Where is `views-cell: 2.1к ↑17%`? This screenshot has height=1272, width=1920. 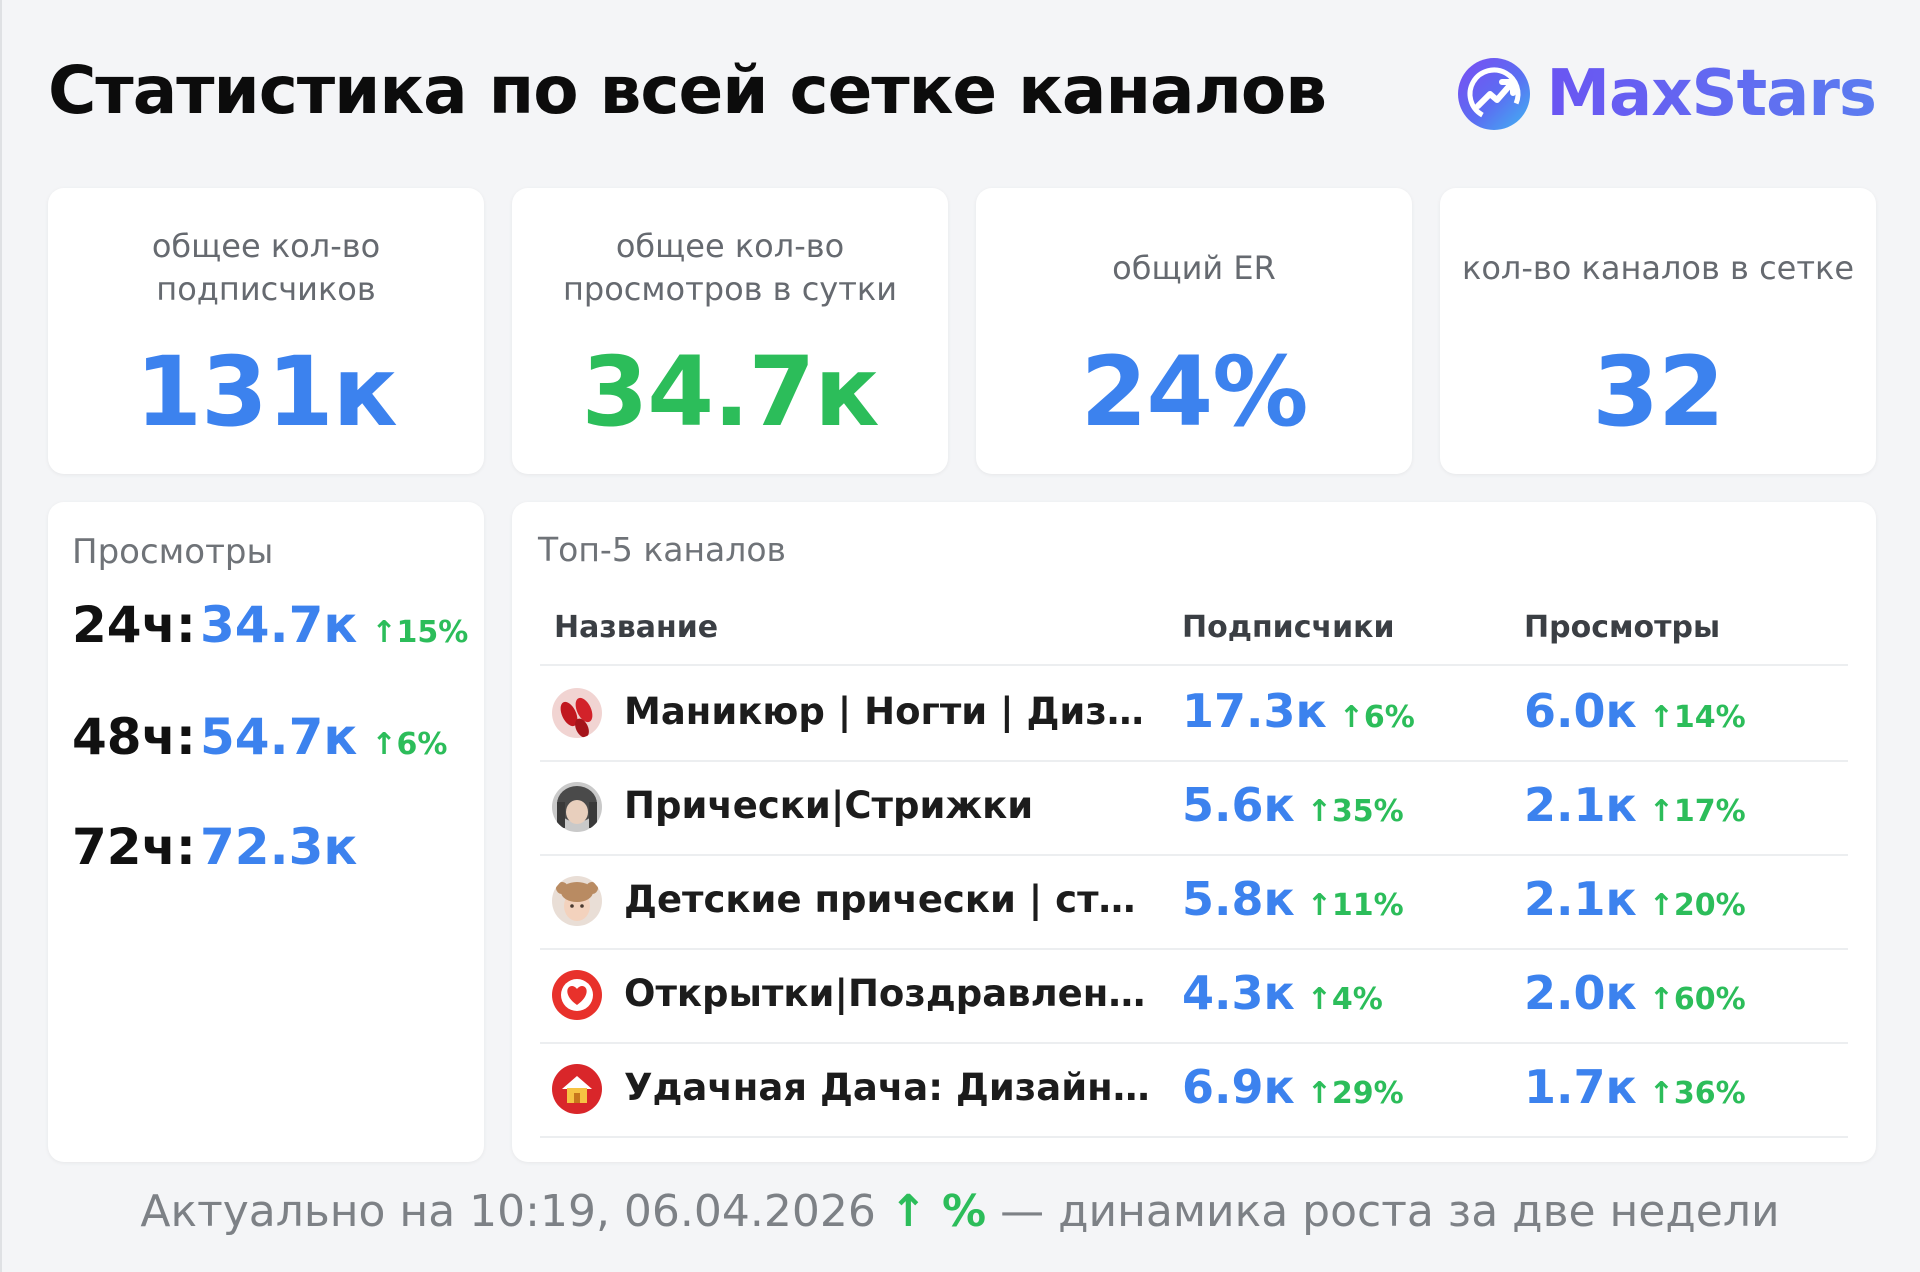
views-cell: 2.1к ↑17% is located at coordinates (1635, 805).